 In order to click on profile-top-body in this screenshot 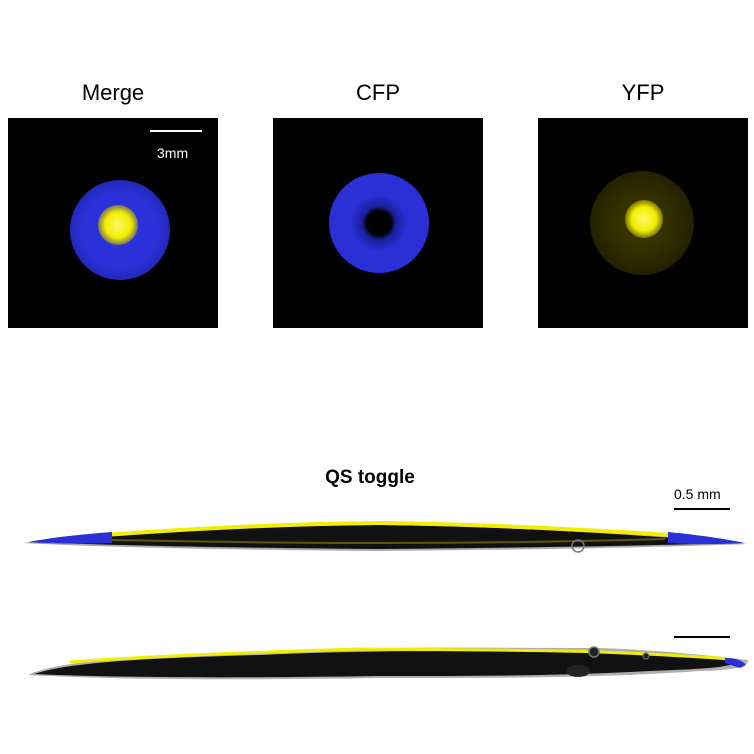, I will do `click(386, 537)`.